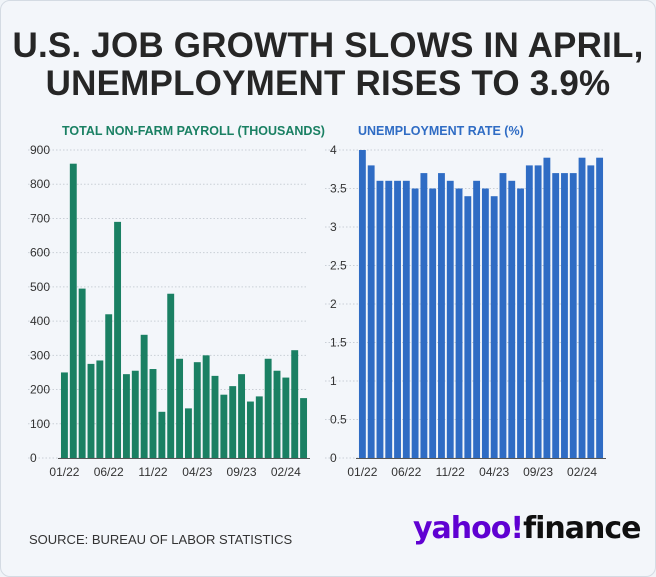 The width and height of the screenshot is (656, 577). What do you see at coordinates (193, 131) in the screenshot?
I see `chart-0-title: TOTAL NON-FARM PAYROLL (THOUSANDS)` at bounding box center [193, 131].